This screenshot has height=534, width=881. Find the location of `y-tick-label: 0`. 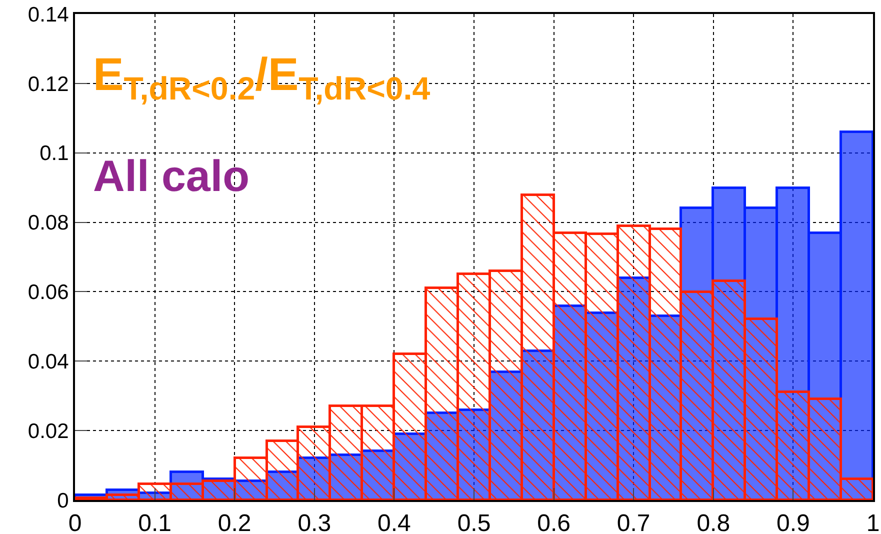

y-tick-label: 0 is located at coordinates (63, 500).